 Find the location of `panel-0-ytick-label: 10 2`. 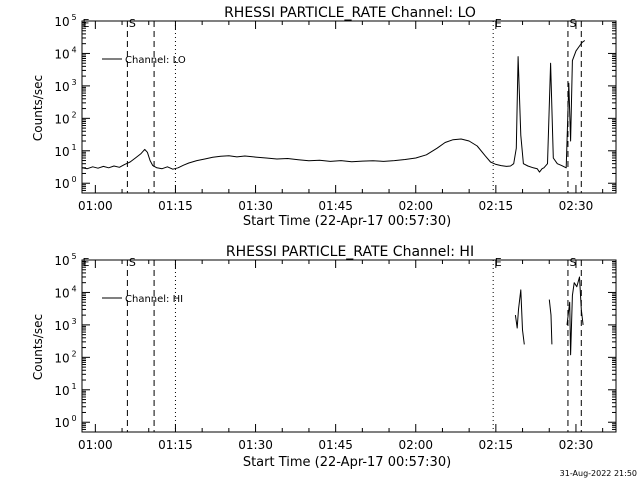

panel-0-ytick-label: 10 2 is located at coordinates (65, 118).